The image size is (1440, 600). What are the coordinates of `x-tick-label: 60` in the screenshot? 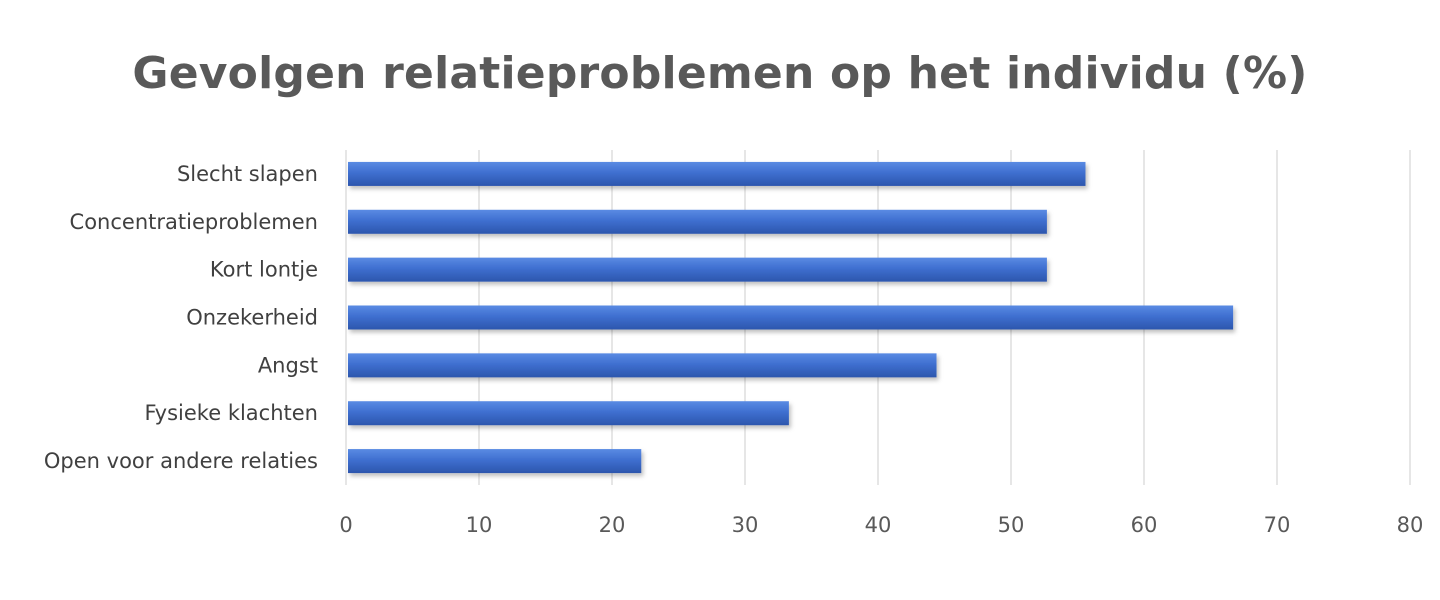 It's located at (1144, 525).